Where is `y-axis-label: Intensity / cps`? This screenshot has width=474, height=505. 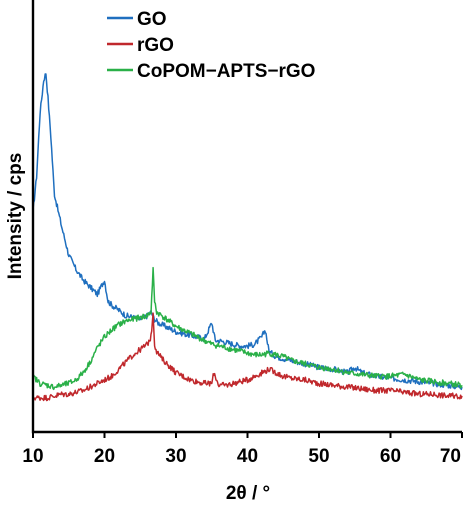
y-axis-label: Intensity / cps is located at coordinates (15, 216).